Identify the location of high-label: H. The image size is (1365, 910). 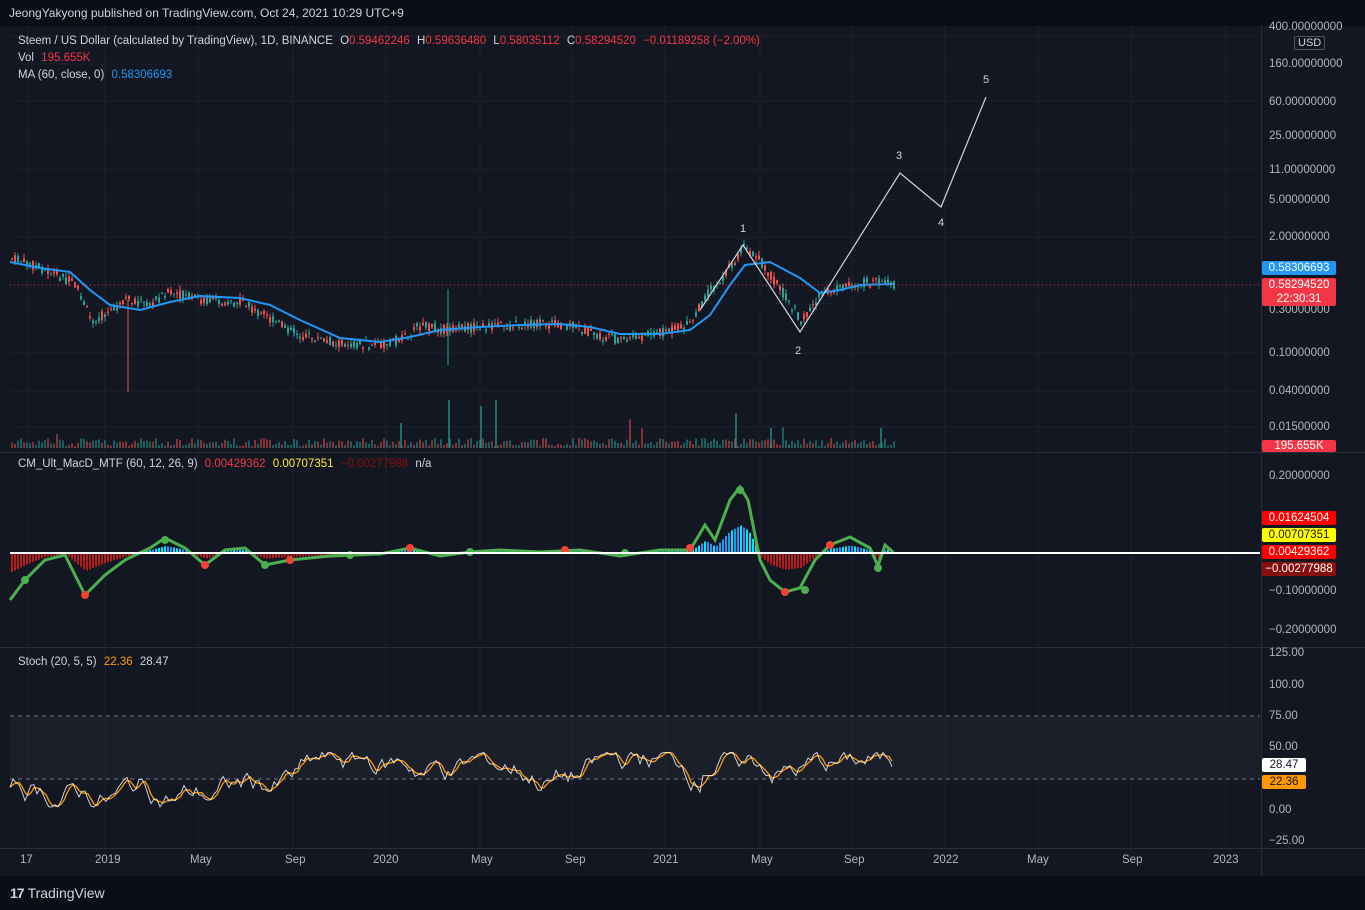
(421, 41).